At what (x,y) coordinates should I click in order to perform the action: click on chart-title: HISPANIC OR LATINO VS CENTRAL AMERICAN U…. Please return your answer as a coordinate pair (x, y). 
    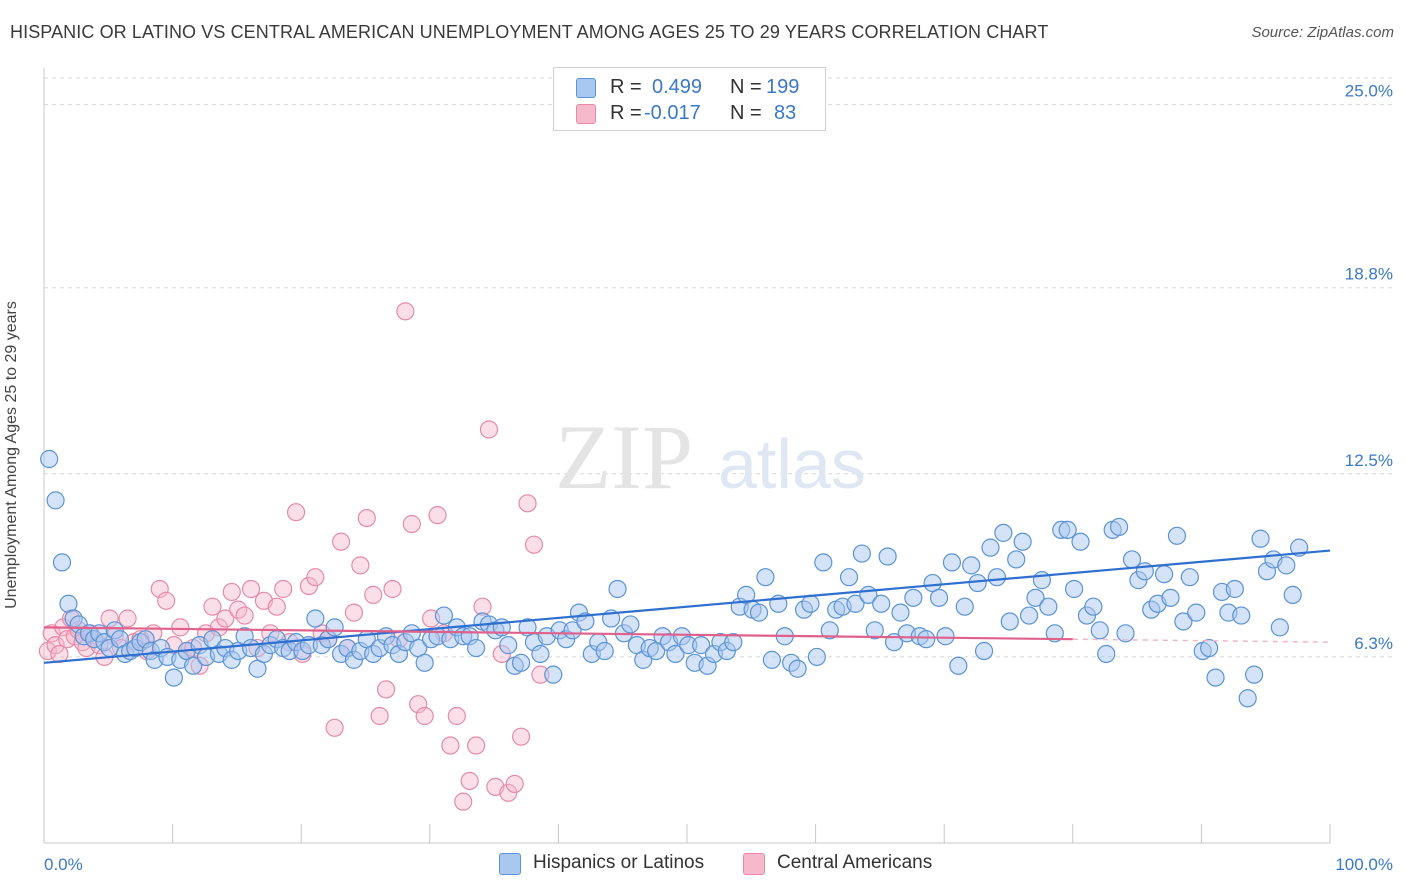
    Looking at the image, I should click on (529, 32).